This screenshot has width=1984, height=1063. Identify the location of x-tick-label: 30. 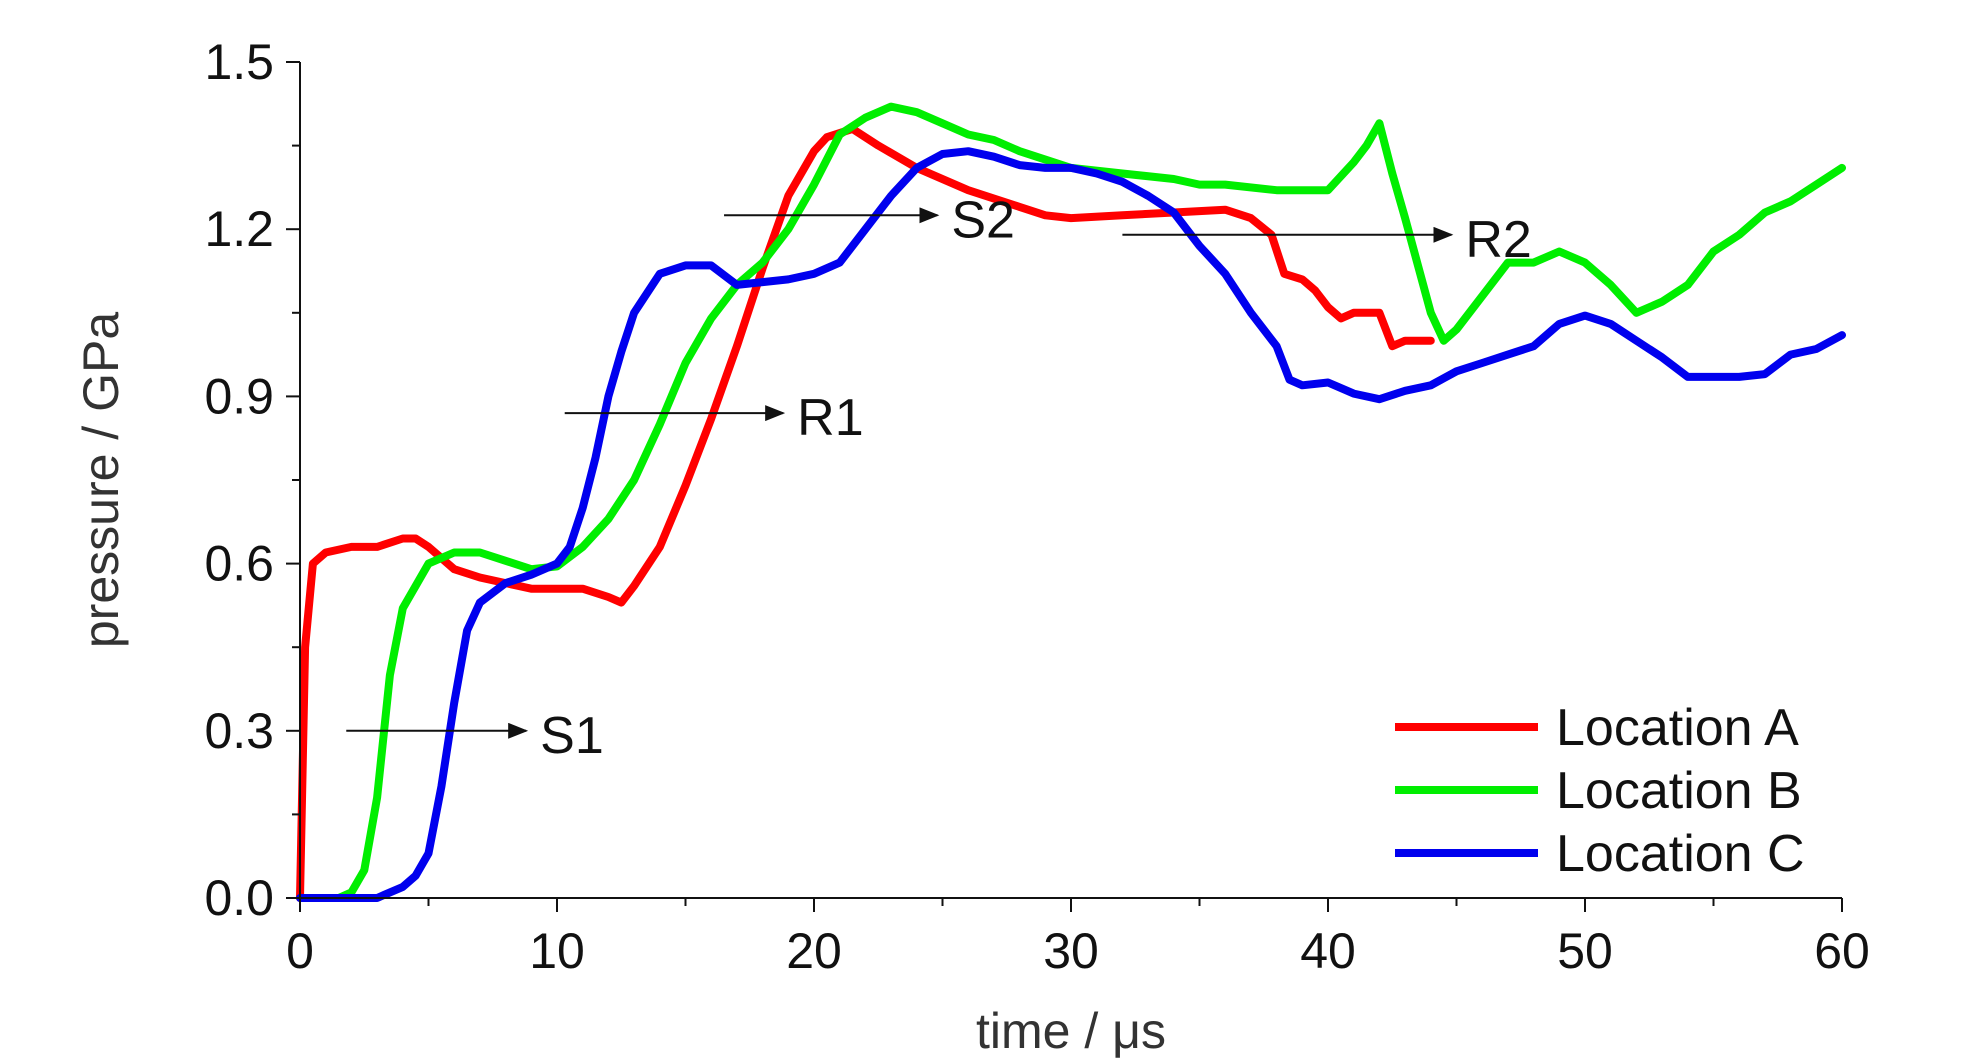
(1071, 951).